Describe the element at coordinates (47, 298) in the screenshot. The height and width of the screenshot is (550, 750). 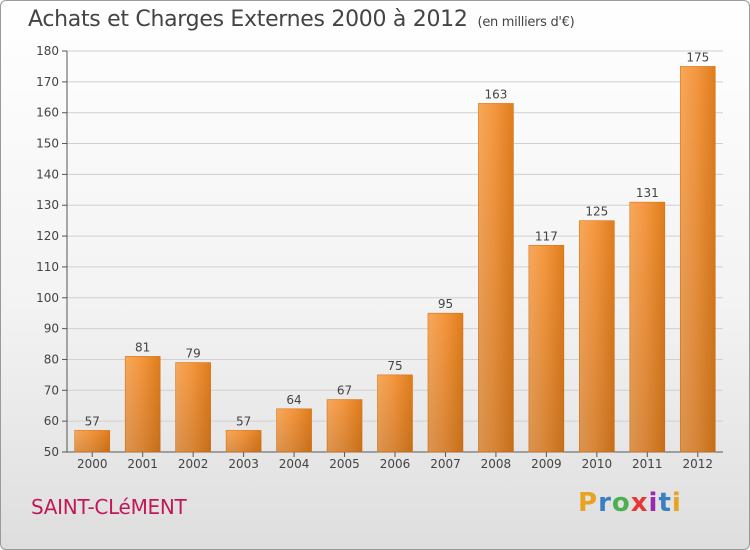
I see `y-tick-label: 100` at that location.